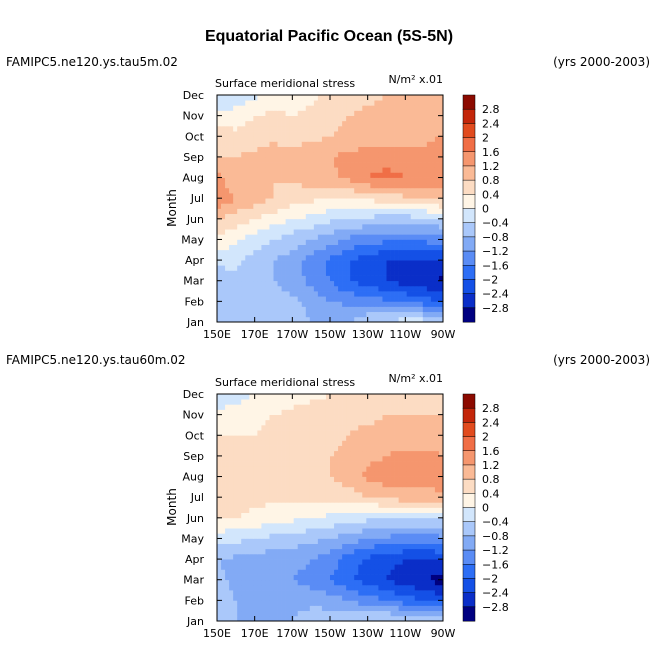 The image size is (659, 660). What do you see at coordinates (491, 166) in the screenshot?
I see `colorbar-label: 1.2` at bounding box center [491, 166].